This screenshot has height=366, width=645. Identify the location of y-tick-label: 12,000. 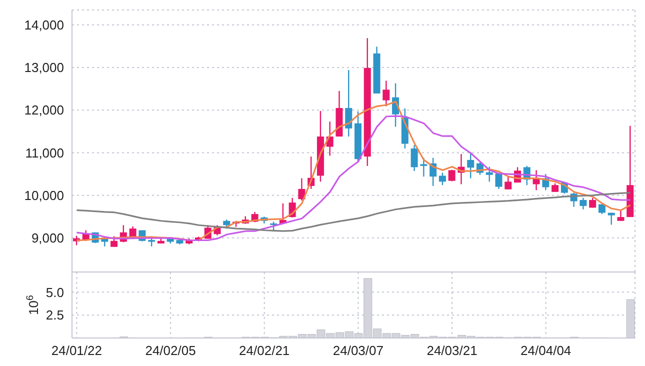
(44, 110).